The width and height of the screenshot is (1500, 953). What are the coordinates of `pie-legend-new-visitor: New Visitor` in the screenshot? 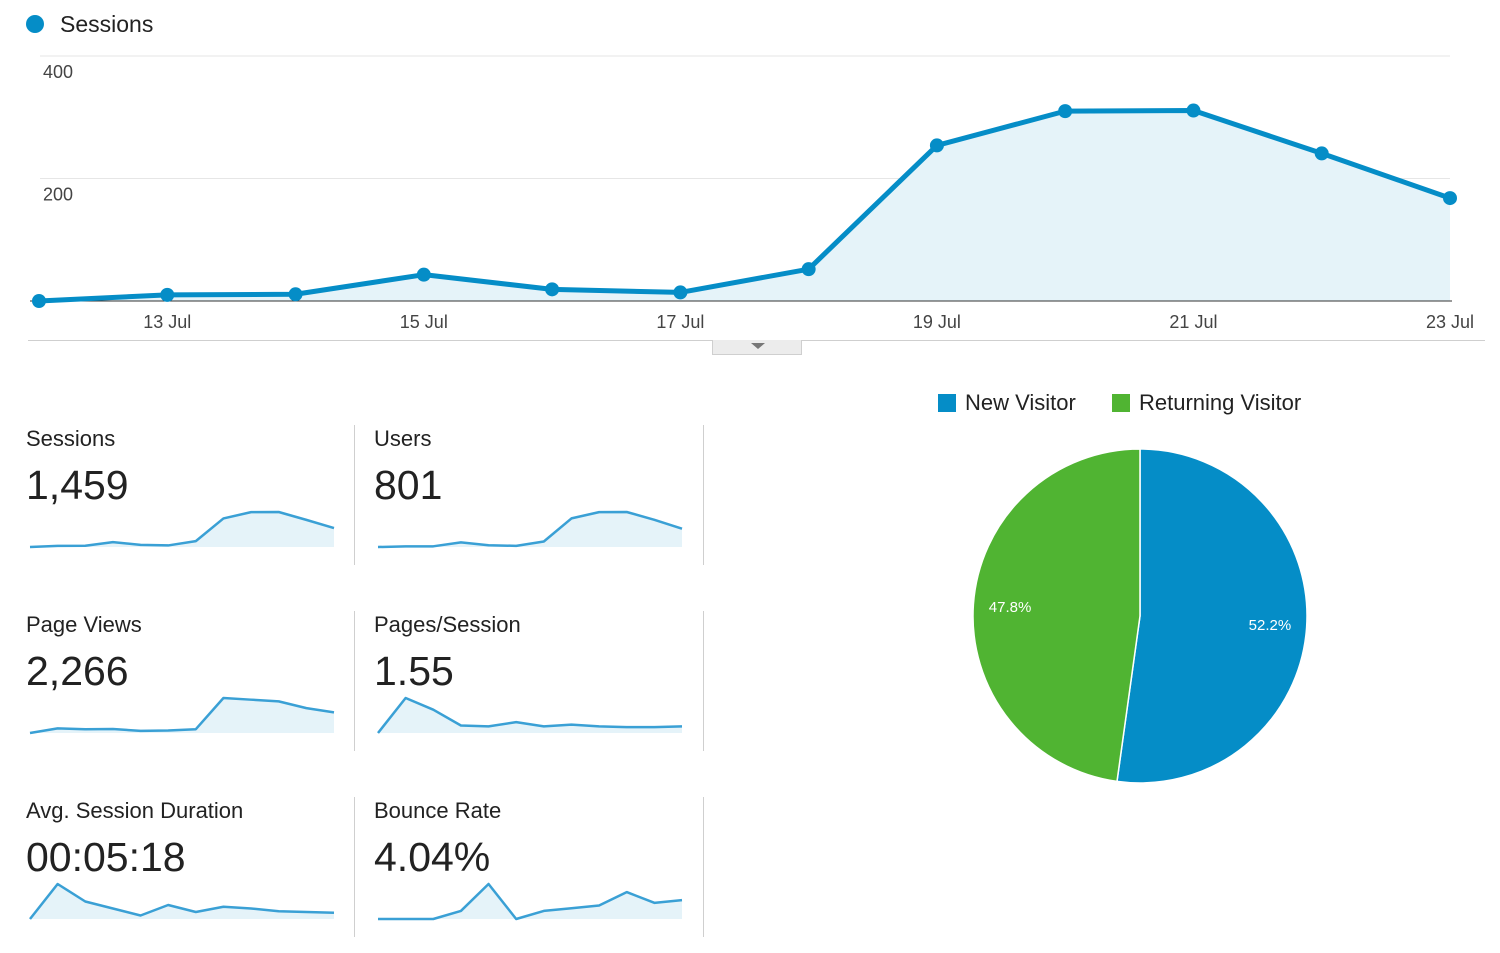 It's located at (1007, 403).